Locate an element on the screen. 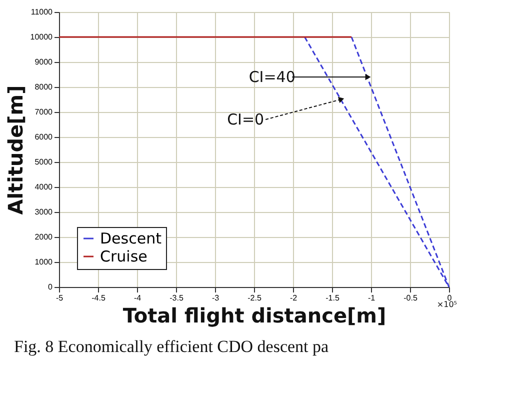  y-tick-label: 9000 is located at coordinates (44, 62).